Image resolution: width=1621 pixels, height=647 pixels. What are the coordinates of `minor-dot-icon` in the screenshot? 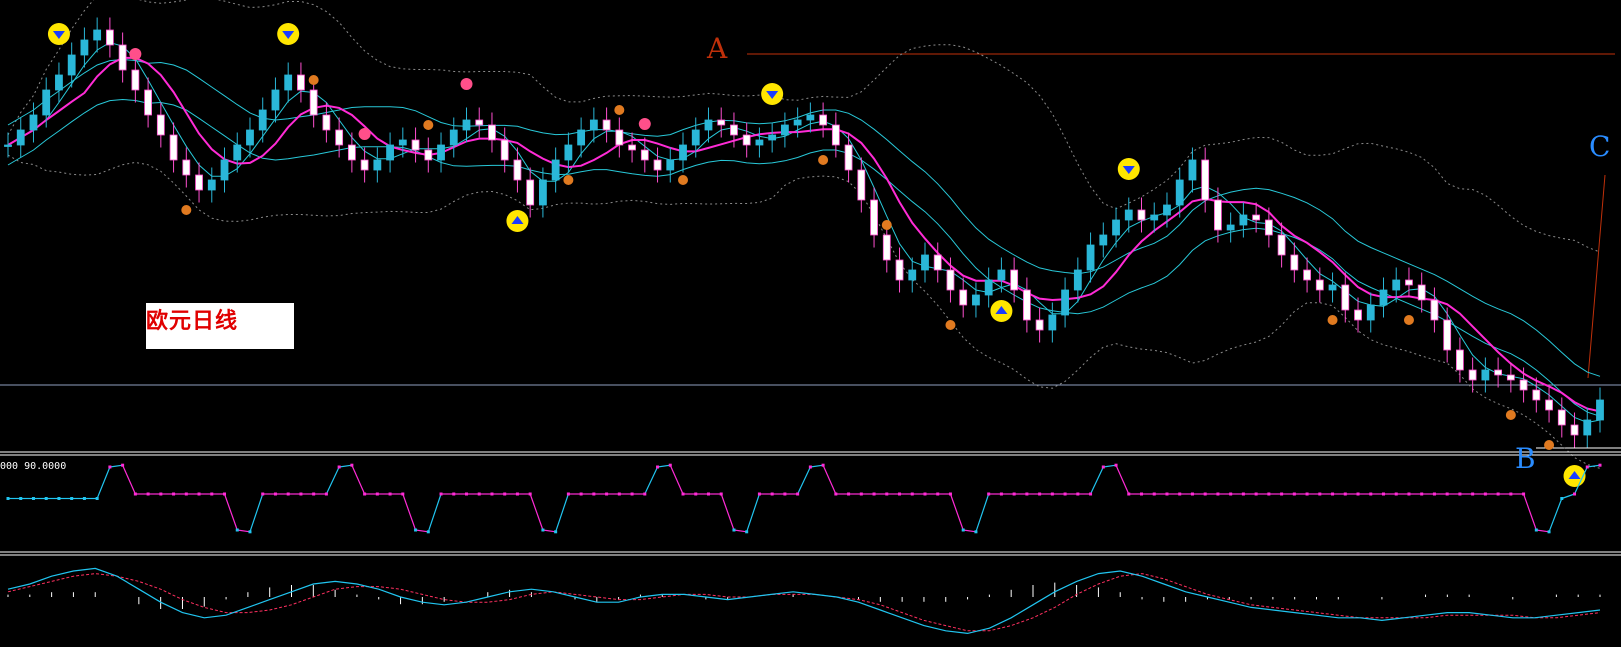 It's located at (950, 325).